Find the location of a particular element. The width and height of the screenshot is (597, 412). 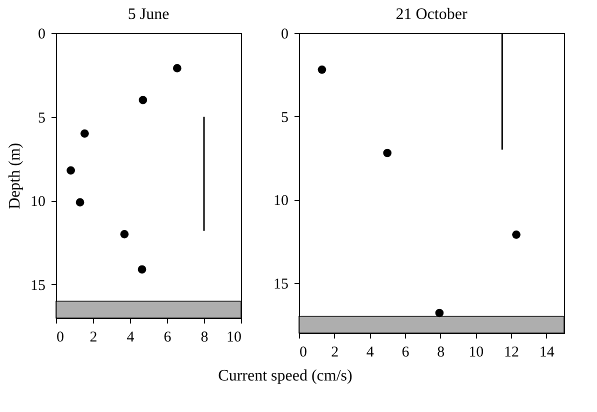

chart-title: 21 October is located at coordinates (432, 14).